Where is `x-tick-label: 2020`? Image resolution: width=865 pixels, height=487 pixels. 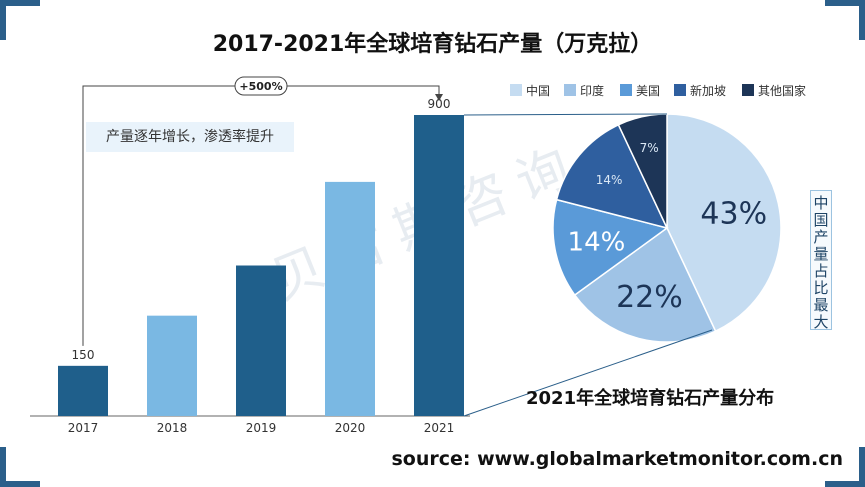
x-tick-label: 2020 is located at coordinates (350, 428).